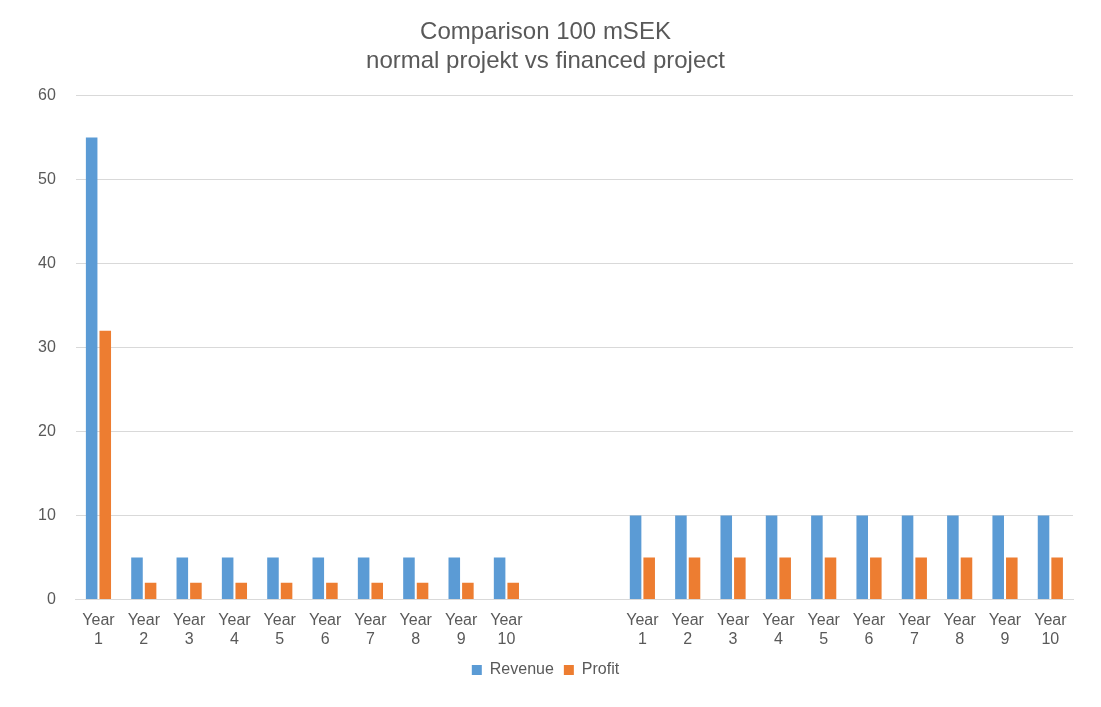 The image size is (1101, 707). Describe the element at coordinates (51, 599) in the screenshot. I see `y-tick-label: 0` at that location.